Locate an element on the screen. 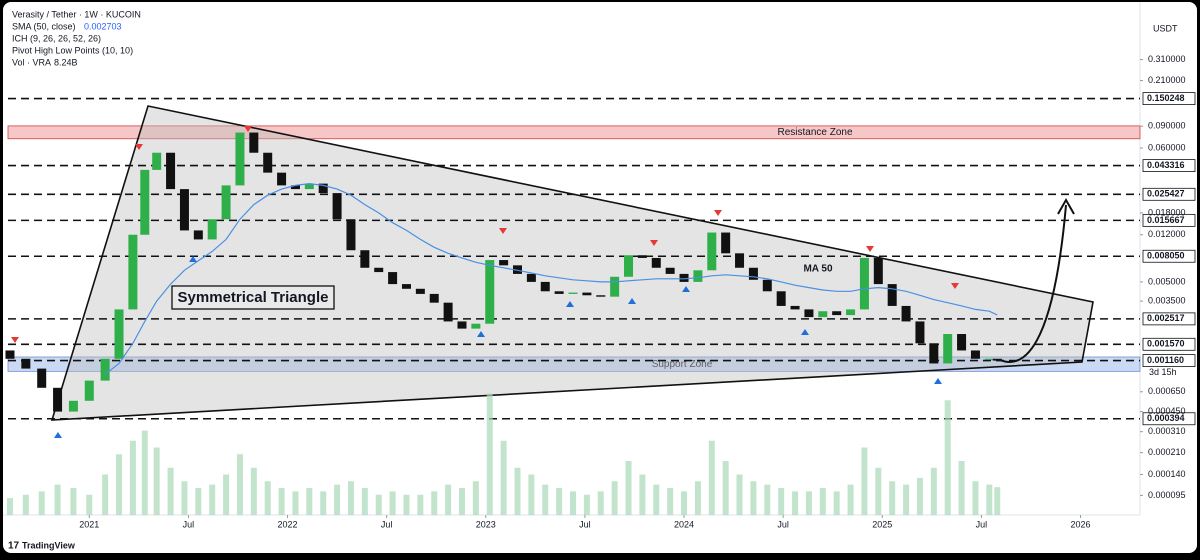  level-label: 0.015667 is located at coordinates (1166, 220).